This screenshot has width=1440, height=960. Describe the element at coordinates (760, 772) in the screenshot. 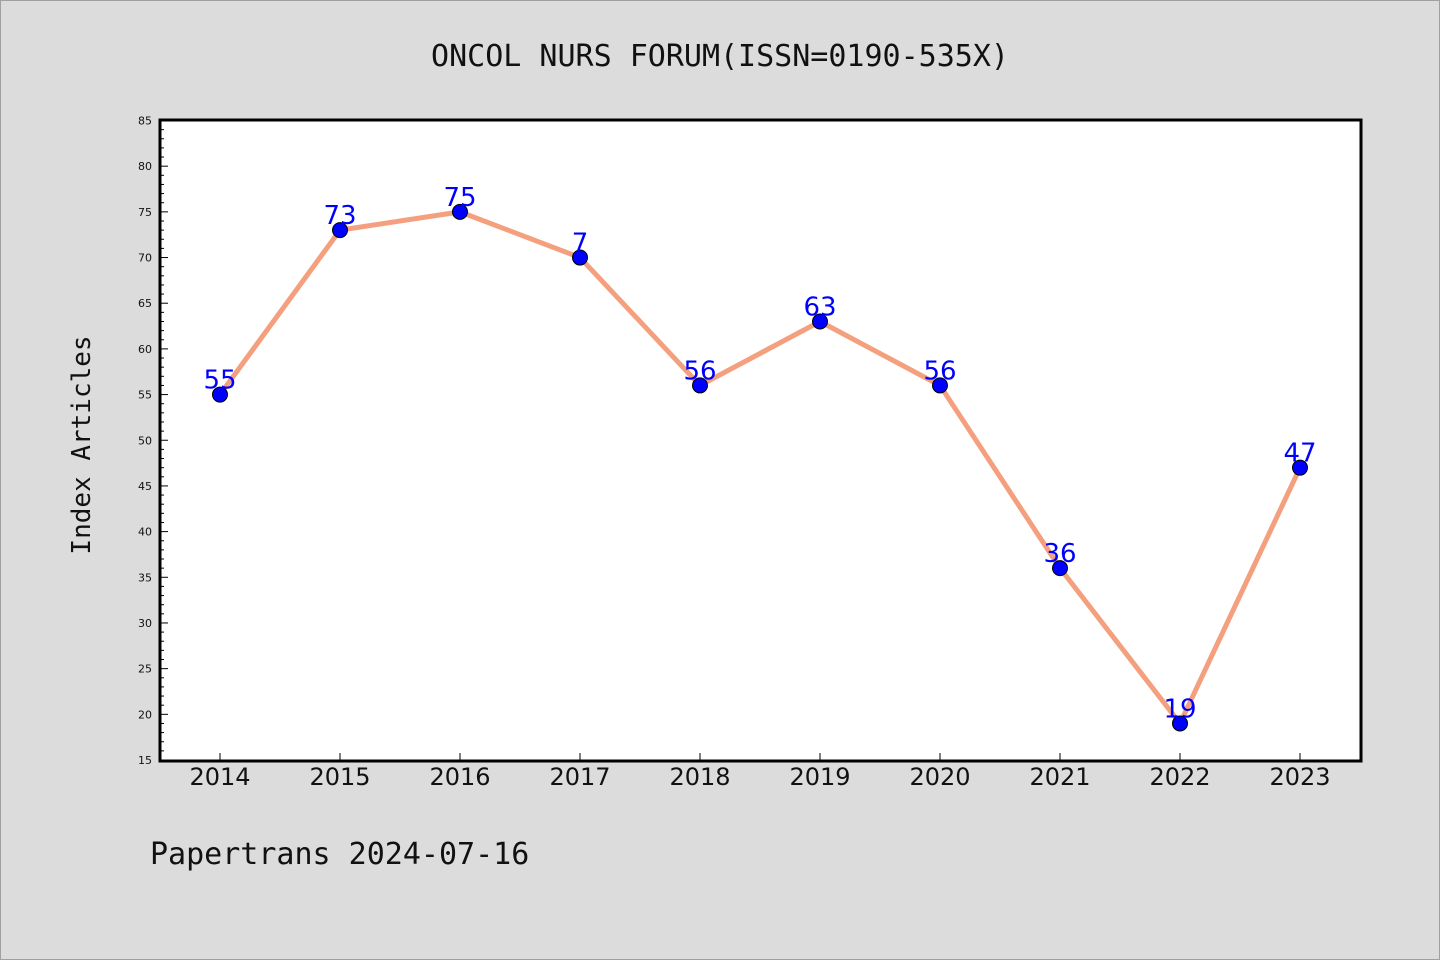

I see `x-axis: 2014 2015 2016 2017 2018 2019 2020 2021 2022 2023` at that location.